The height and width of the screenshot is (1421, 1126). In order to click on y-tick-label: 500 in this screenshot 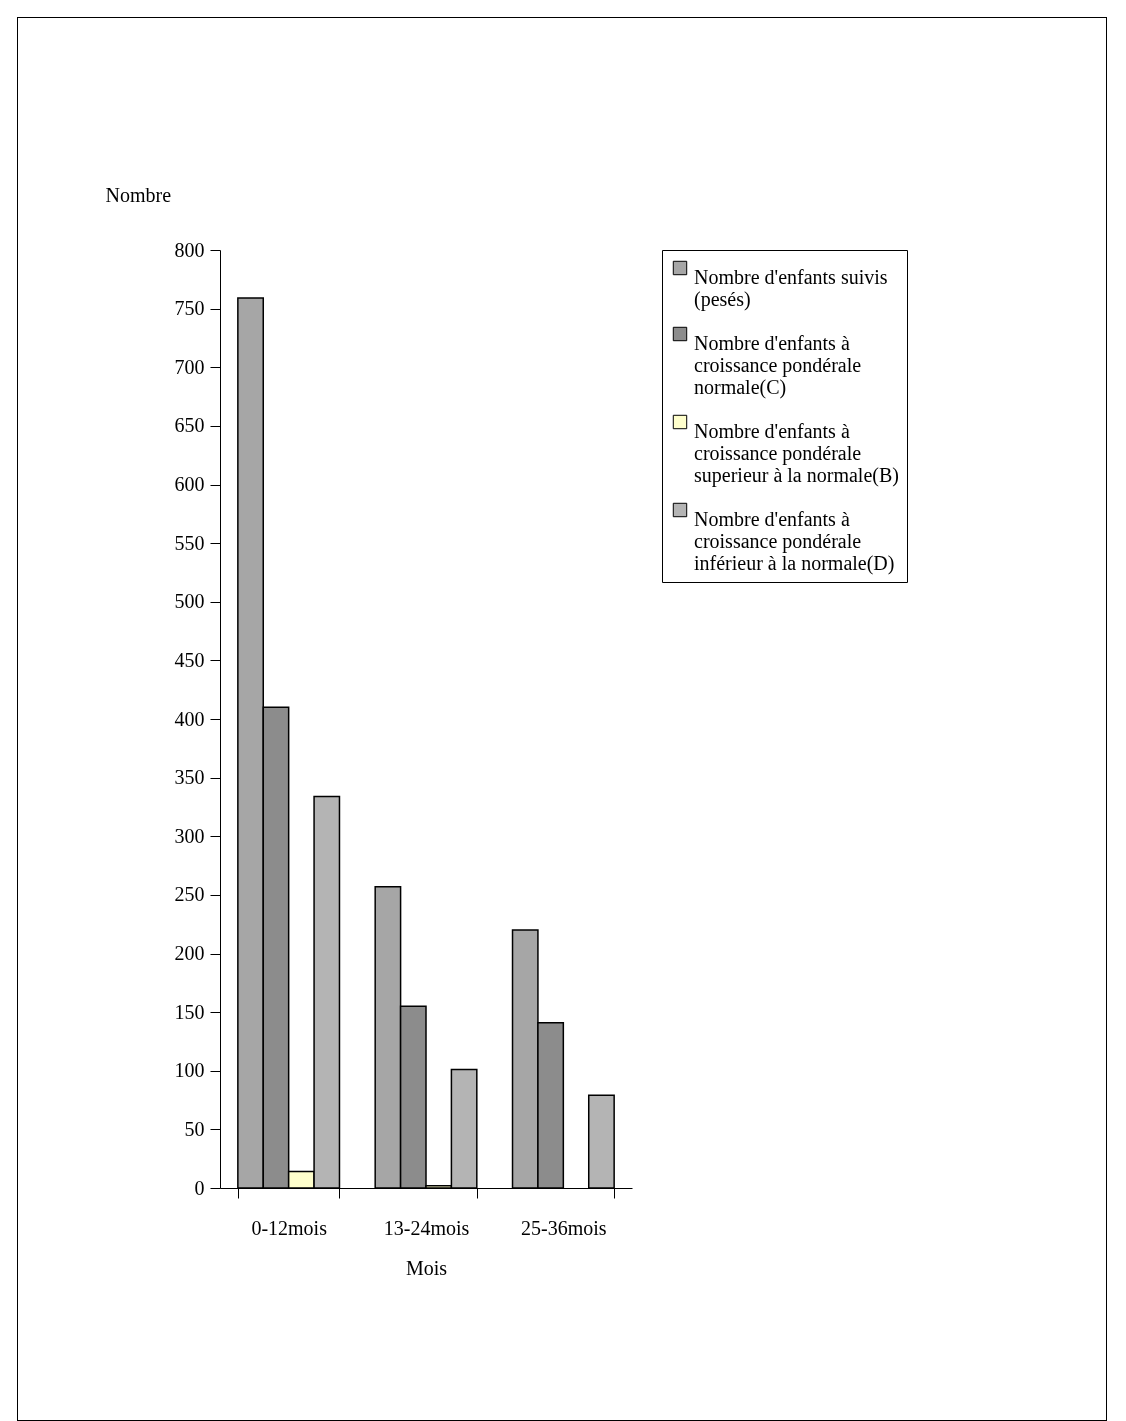, I will do `click(189, 601)`.